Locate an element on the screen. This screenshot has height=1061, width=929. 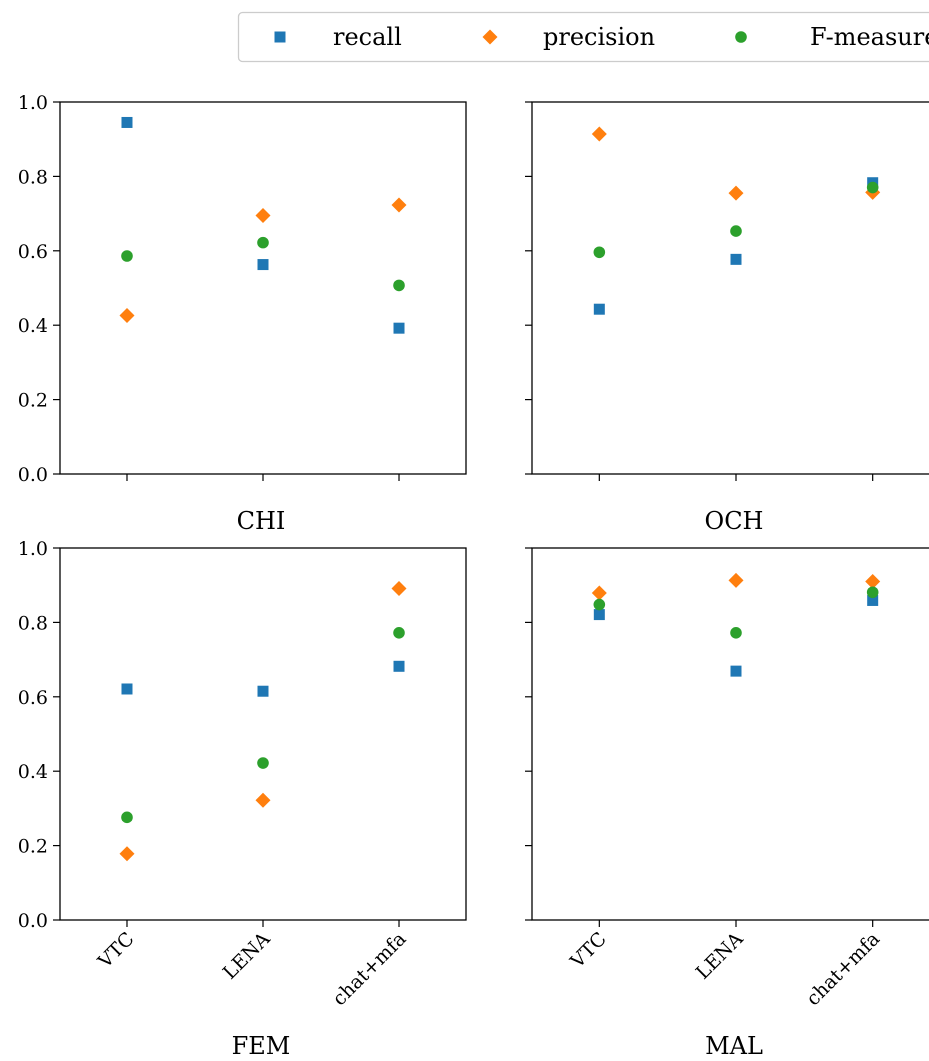
legend-marker-precision is located at coordinates (490, 37).